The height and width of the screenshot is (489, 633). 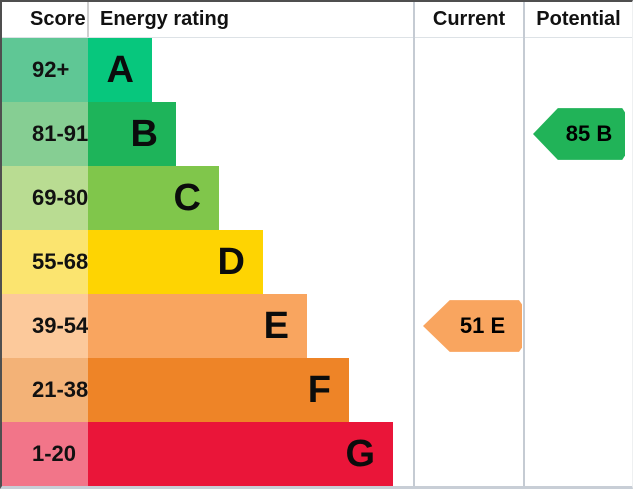 What do you see at coordinates (317, 37) in the screenshot?
I see `header-underline` at bounding box center [317, 37].